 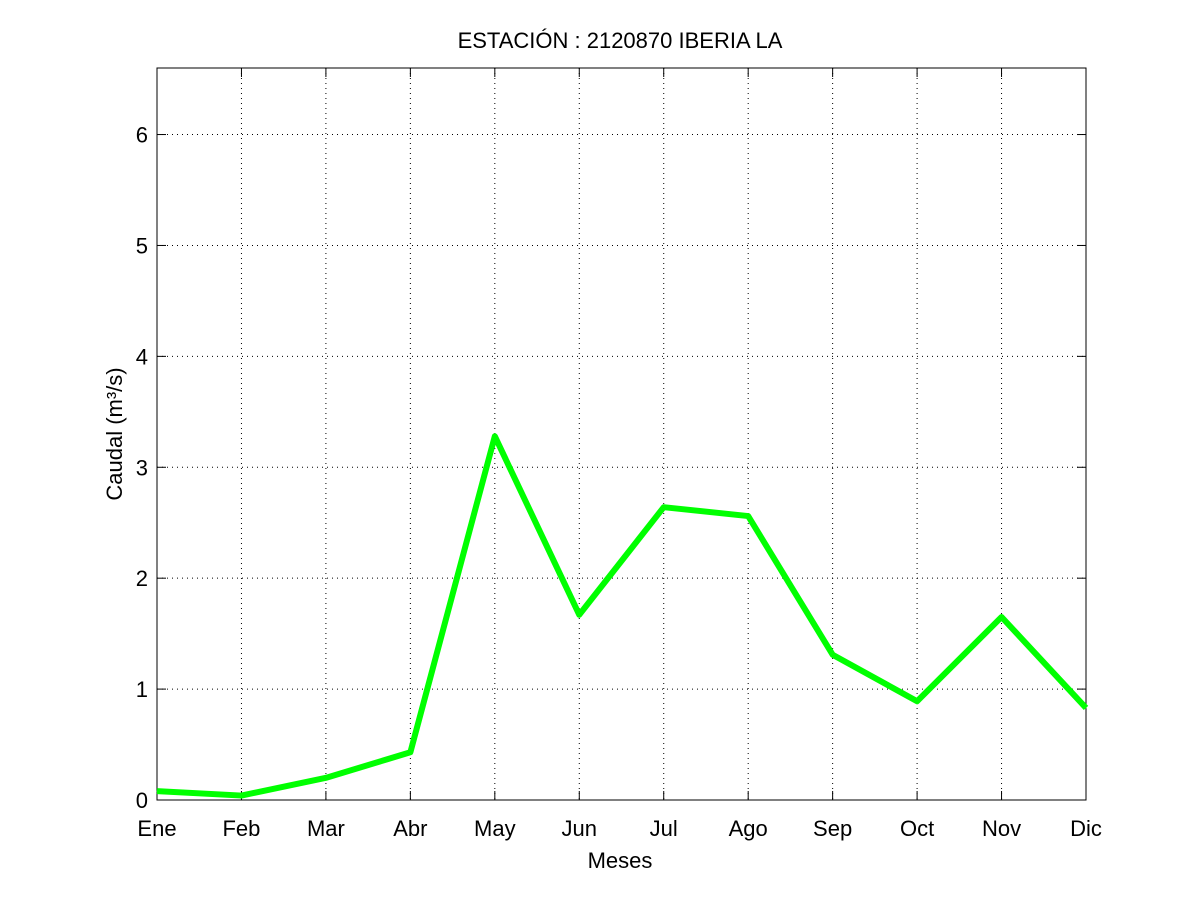 I want to click on x-tick-label: Abr, so click(x=410, y=828).